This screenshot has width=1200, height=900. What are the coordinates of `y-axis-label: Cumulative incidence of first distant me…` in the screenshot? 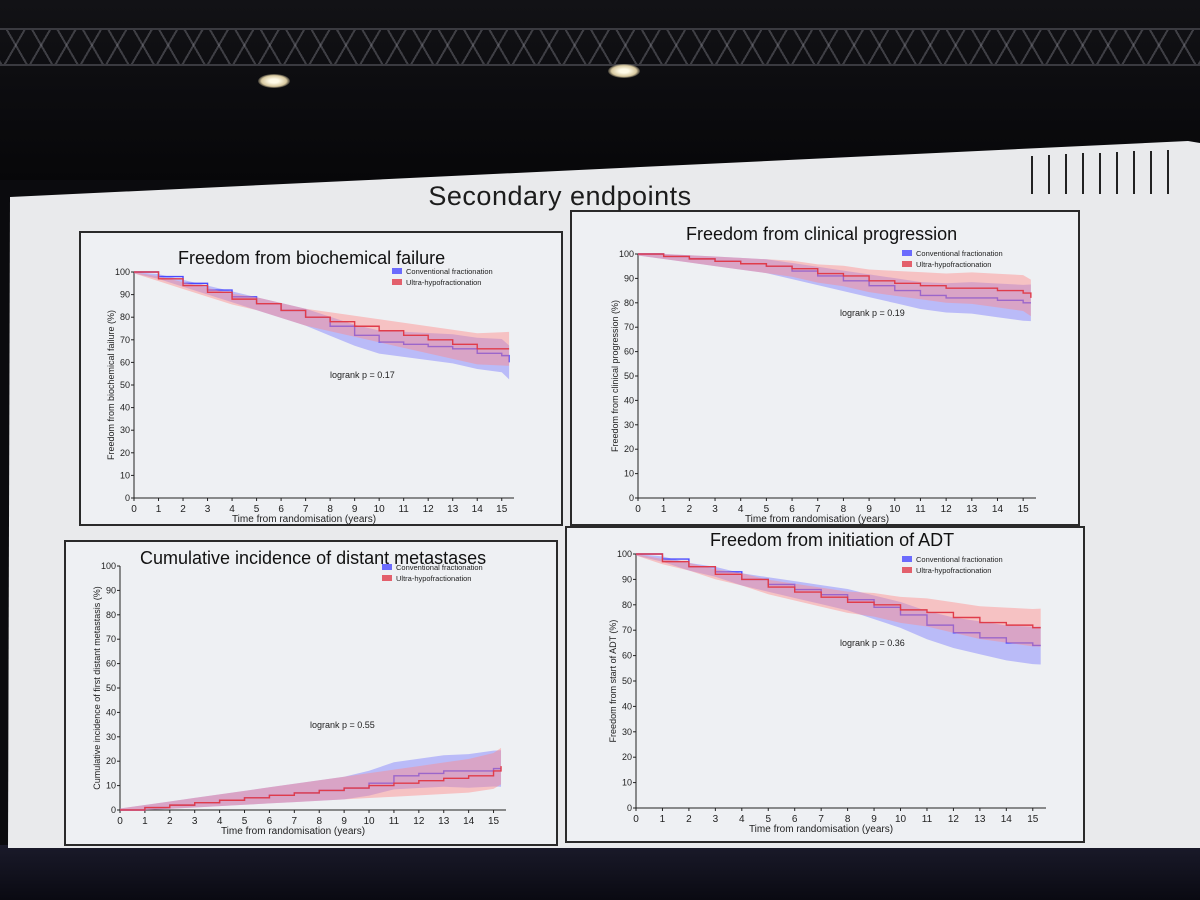 It's located at (97, 688).